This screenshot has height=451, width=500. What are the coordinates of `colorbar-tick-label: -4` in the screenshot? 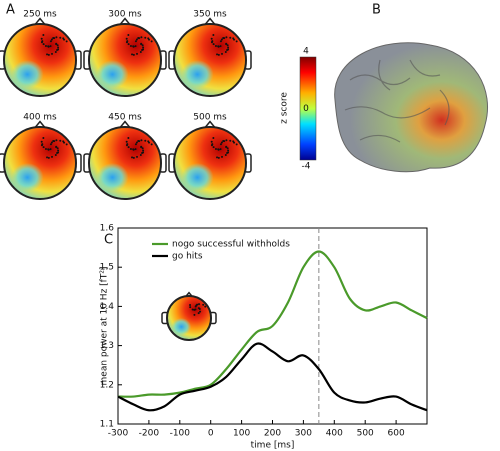 It's located at (306, 167).